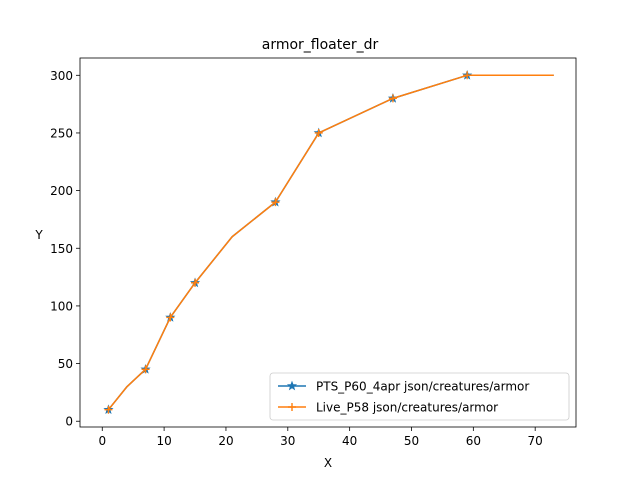 This screenshot has height=480, width=640. Describe the element at coordinates (65, 364) in the screenshot. I see `y-tick-label: 50` at that location.